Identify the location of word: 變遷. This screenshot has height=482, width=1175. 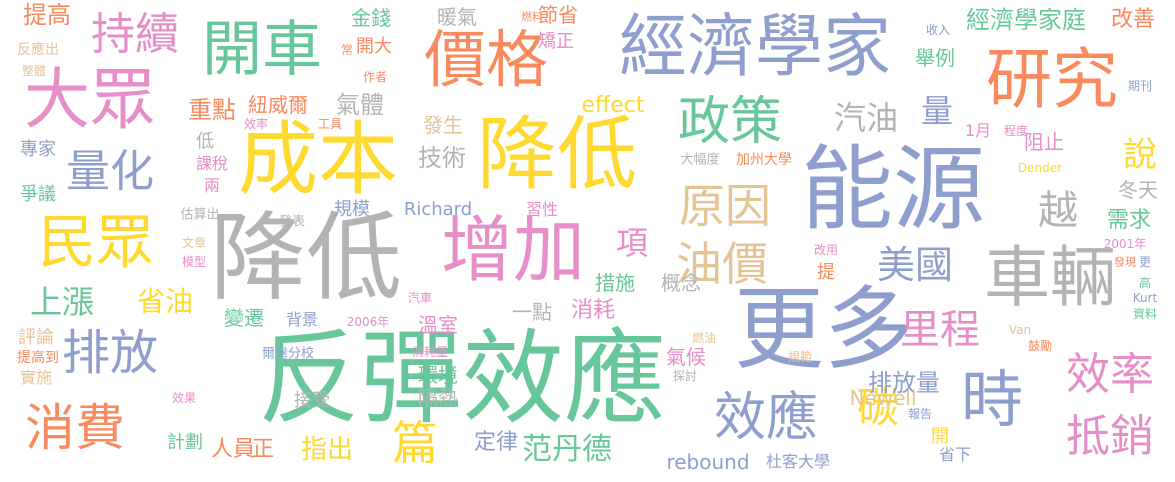
(244, 318).